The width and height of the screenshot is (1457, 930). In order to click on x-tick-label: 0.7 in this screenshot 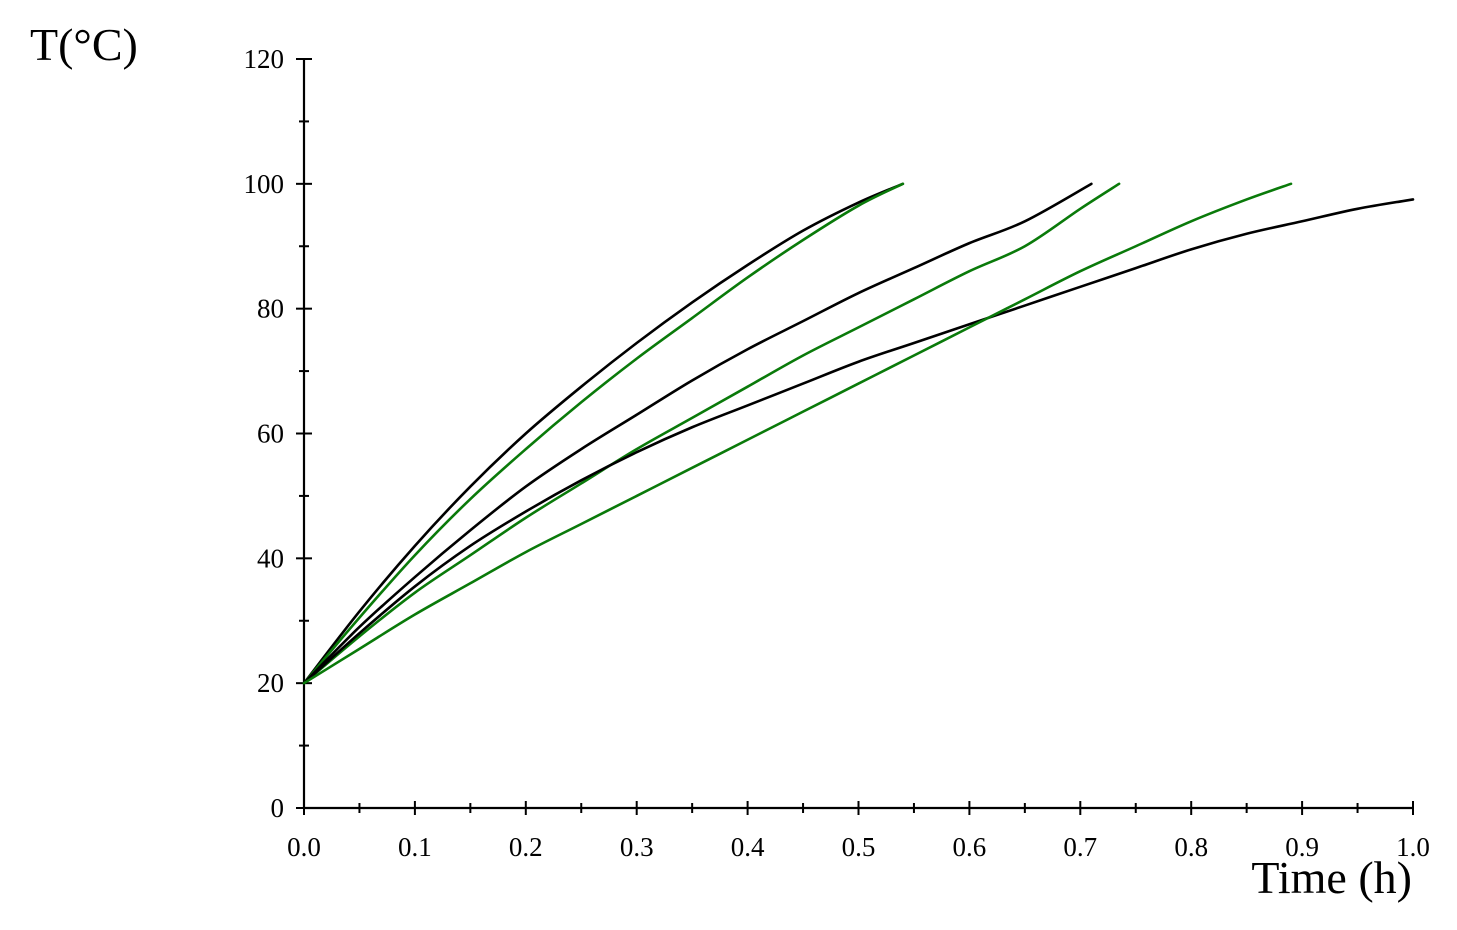, I will do `click(1080, 847)`.